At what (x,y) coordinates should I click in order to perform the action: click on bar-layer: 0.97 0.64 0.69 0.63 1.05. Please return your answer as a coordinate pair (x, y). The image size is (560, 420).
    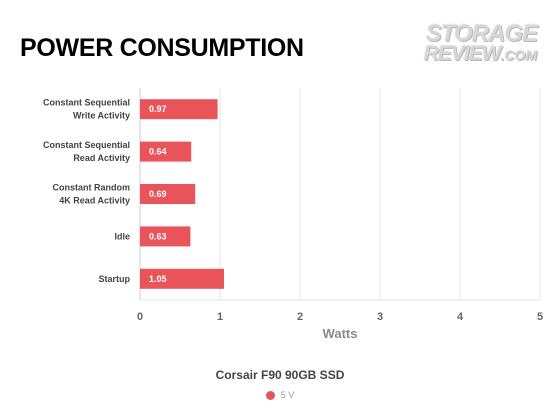
    Looking at the image, I should click on (182, 194).